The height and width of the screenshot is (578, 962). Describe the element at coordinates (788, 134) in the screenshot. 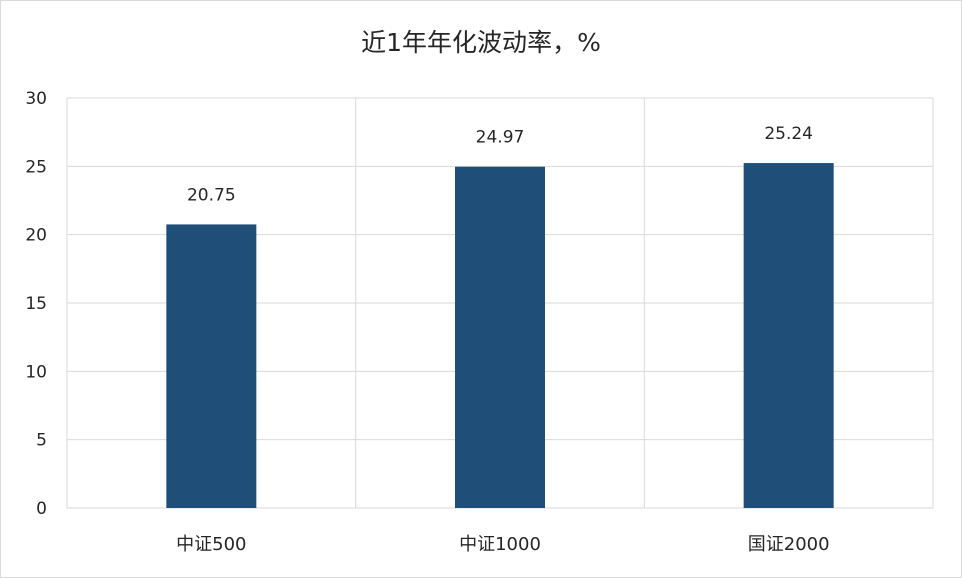

I see `data-label: 25.24` at that location.